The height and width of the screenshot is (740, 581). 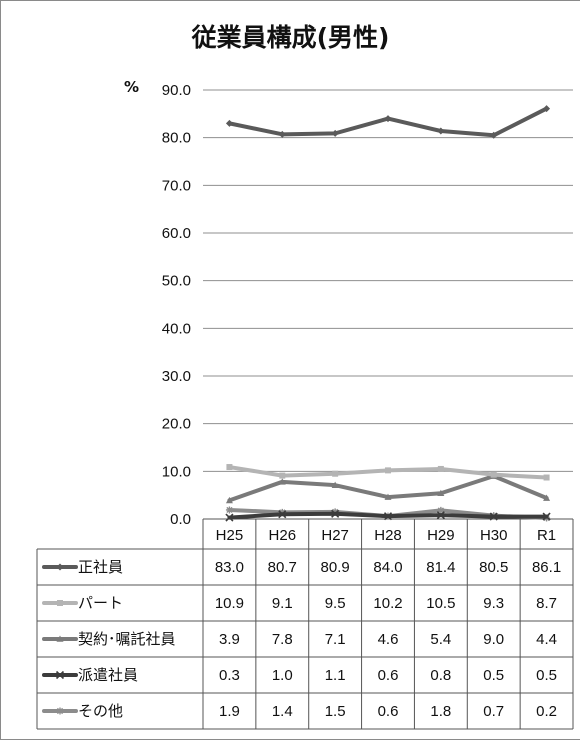 What do you see at coordinates (494, 535) in the screenshot?
I see `category-label-h30: H30` at bounding box center [494, 535].